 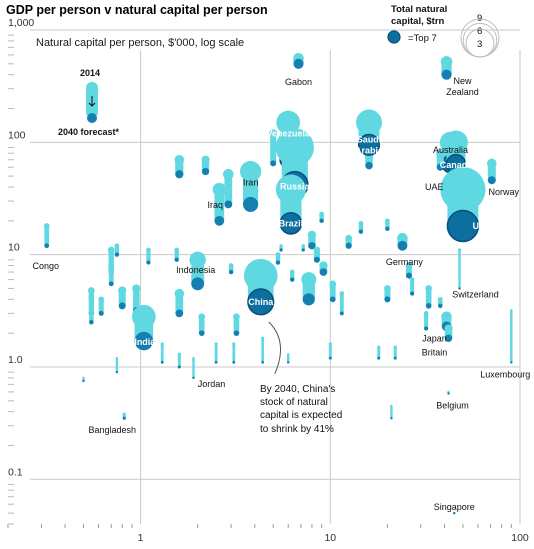 What do you see at coordinates (394, 37) in the screenshot?
I see `legend-top7-swatch` at bounding box center [394, 37].